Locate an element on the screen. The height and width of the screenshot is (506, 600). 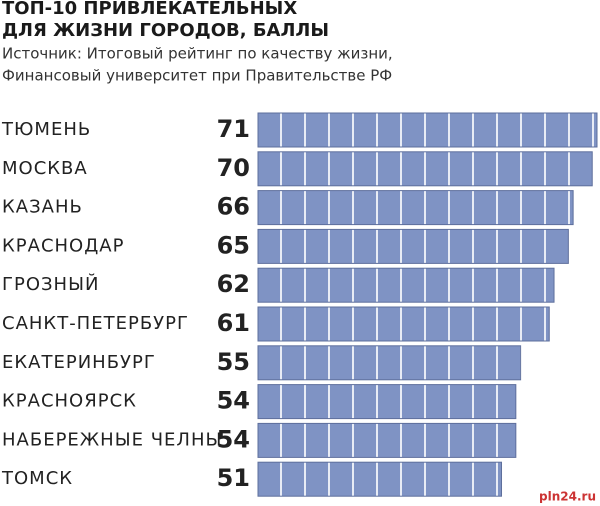
value-label: 70 is located at coordinates (233, 168).